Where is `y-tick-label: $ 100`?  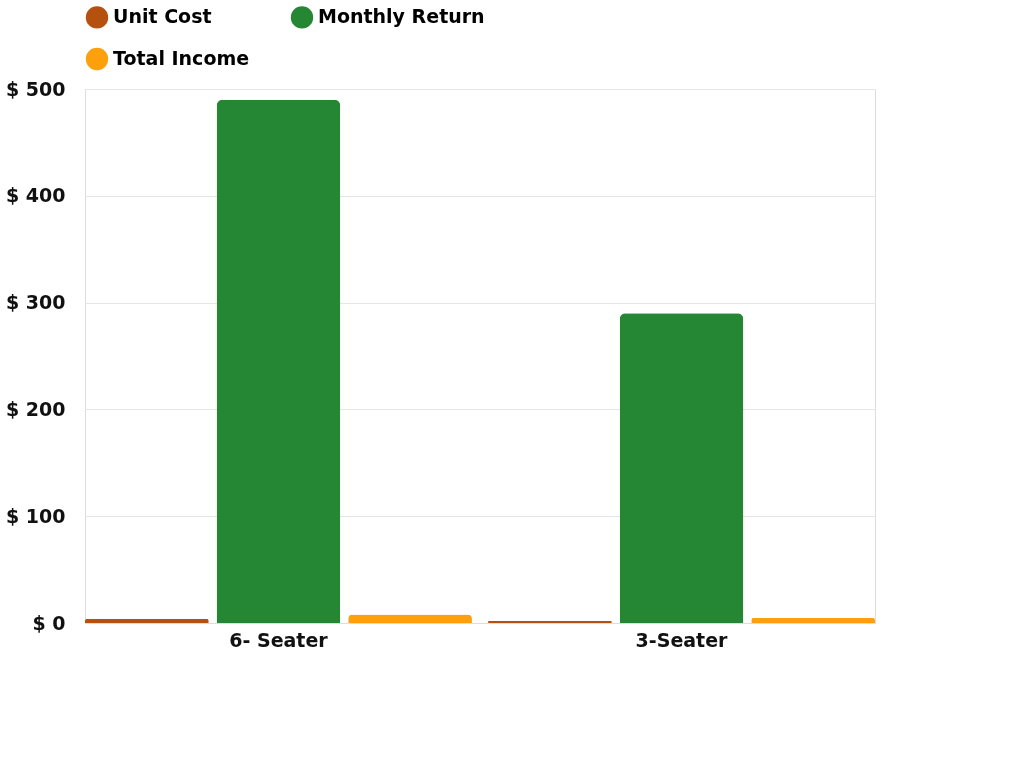
y-tick-label: $ 100 is located at coordinates (36, 515).